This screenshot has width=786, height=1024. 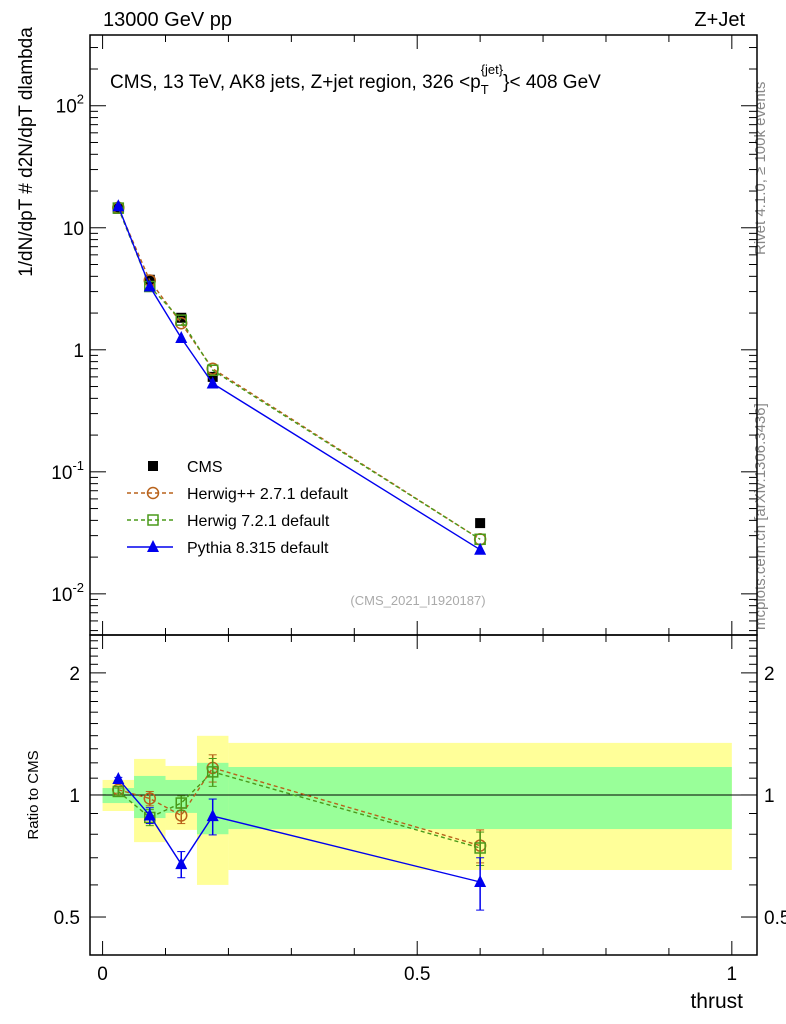 What do you see at coordinates (732, 974) in the screenshot?
I see `x-tick-label: 1` at bounding box center [732, 974].